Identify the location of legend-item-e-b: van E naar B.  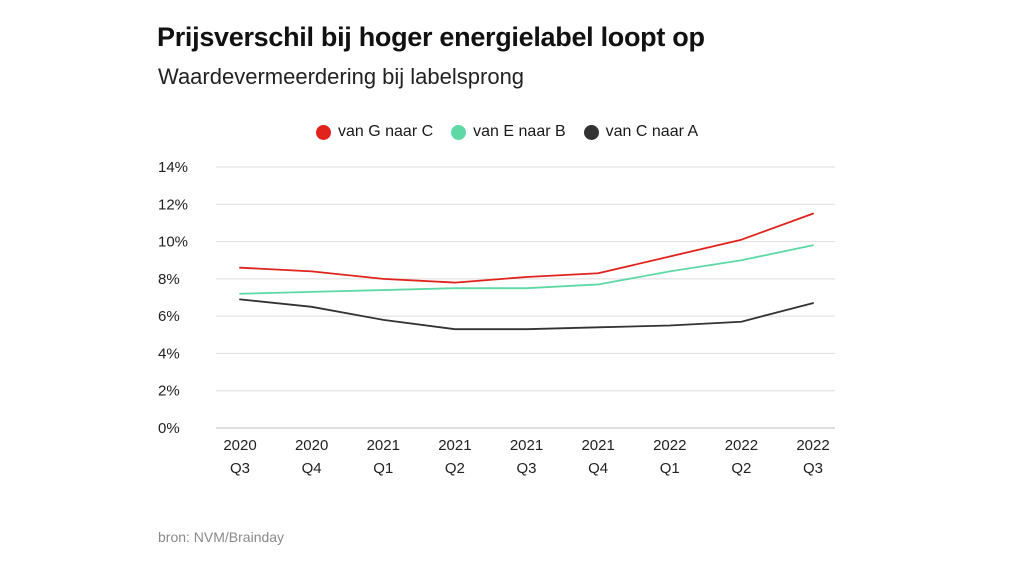
(508, 132).